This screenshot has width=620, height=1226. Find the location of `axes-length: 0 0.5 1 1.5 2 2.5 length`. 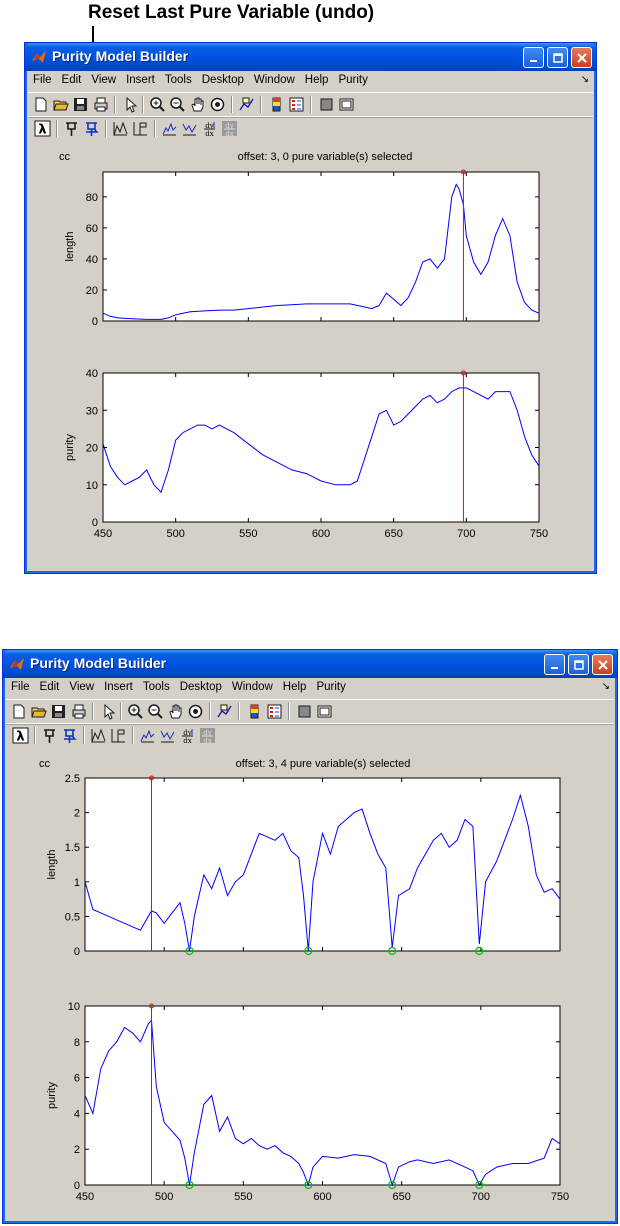

axes-length: 0 0.5 1 1.5 2 2.5 length is located at coordinates (303, 865).